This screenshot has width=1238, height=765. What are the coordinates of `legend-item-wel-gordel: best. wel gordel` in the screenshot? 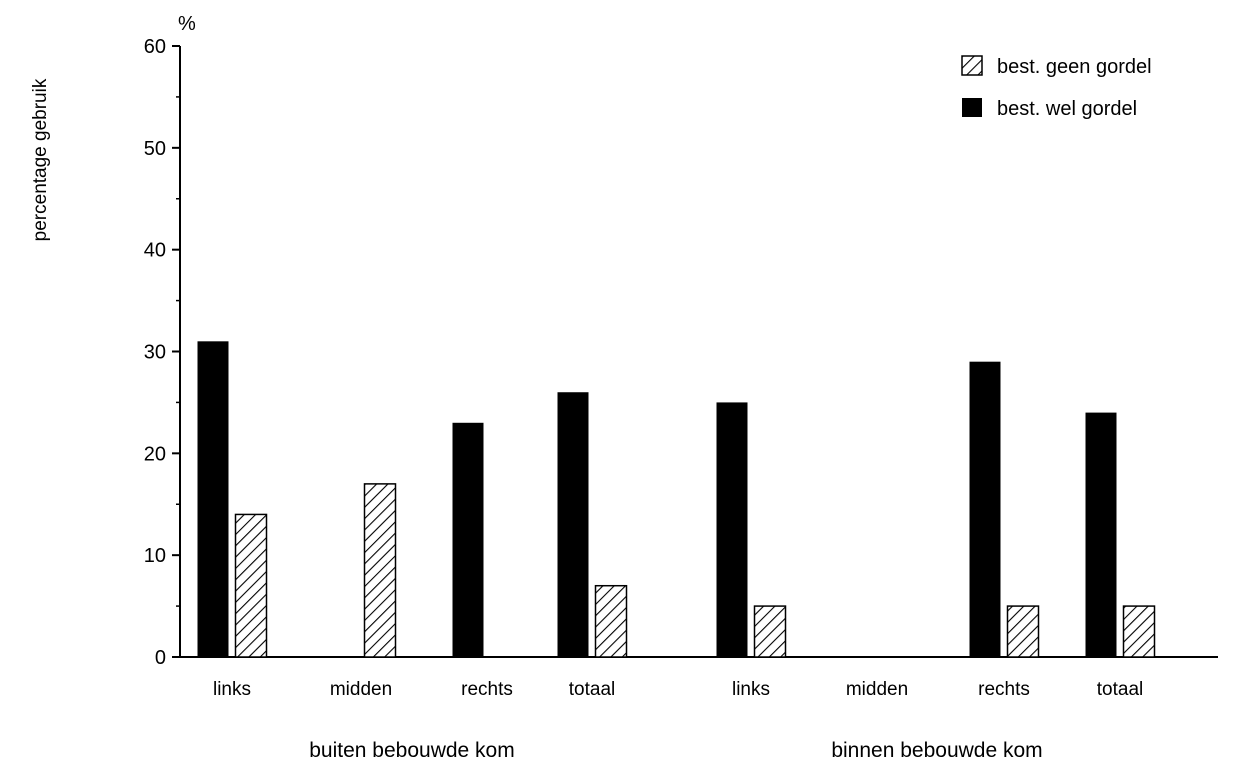 It's located at (1049, 109).